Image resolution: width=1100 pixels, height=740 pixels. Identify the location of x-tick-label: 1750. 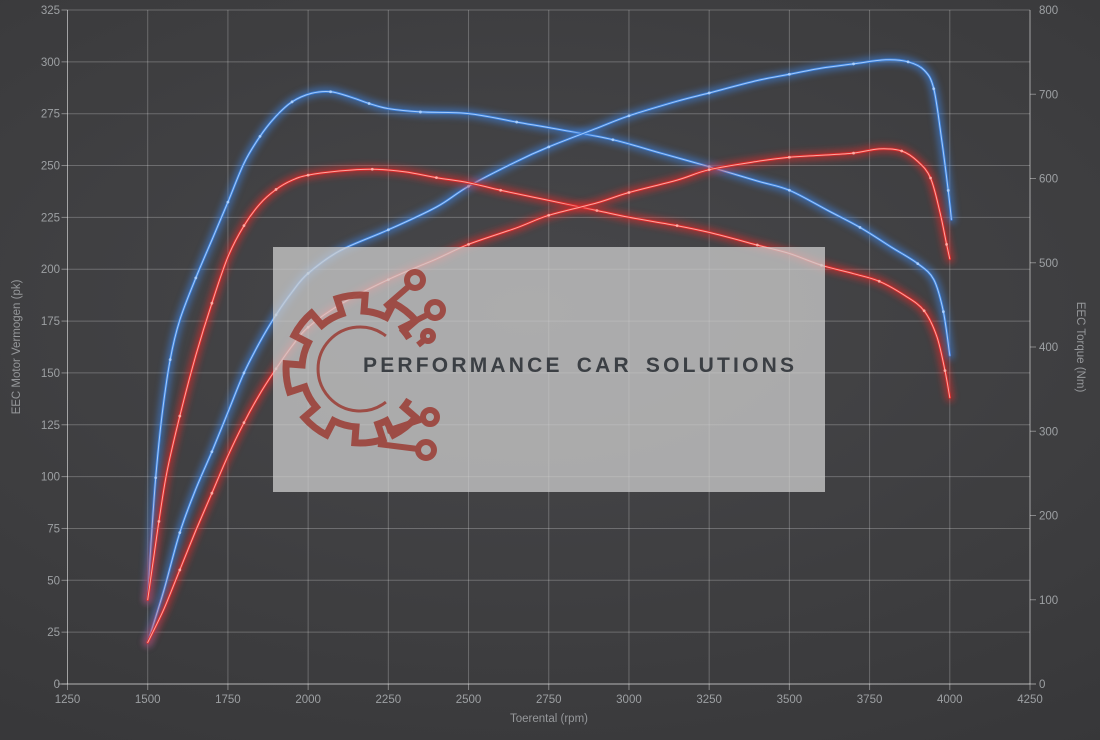
(228, 700).